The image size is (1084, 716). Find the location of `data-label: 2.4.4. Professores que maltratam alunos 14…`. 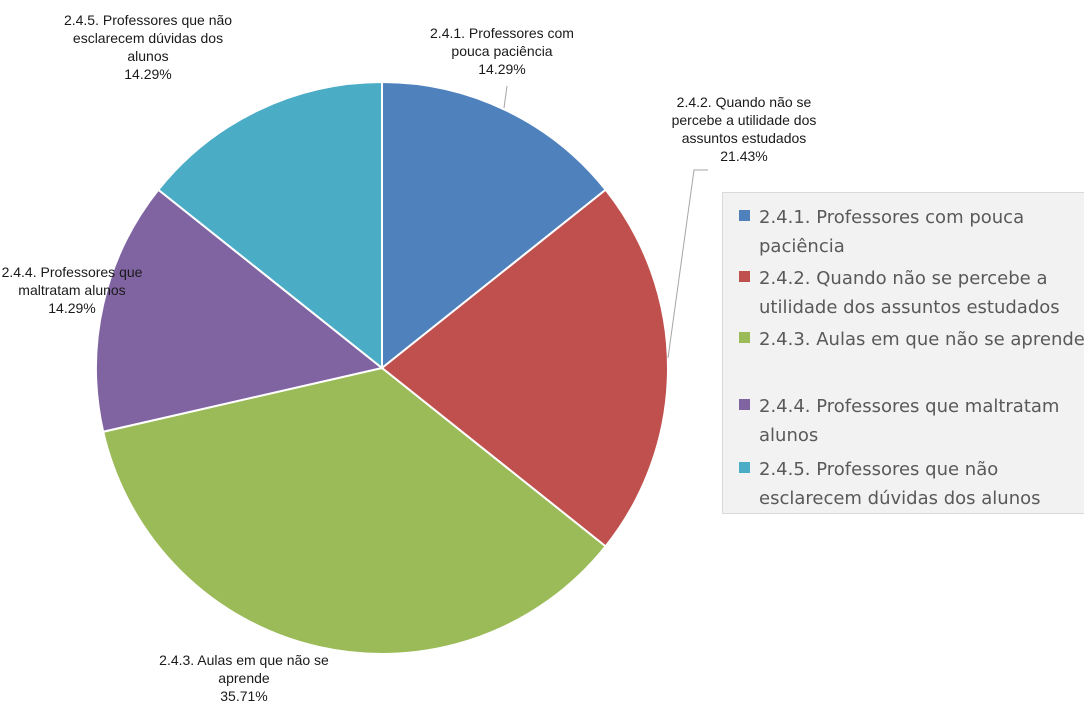

data-label: 2.4.4. Professores que maltratam alunos 14… is located at coordinates (72, 290).